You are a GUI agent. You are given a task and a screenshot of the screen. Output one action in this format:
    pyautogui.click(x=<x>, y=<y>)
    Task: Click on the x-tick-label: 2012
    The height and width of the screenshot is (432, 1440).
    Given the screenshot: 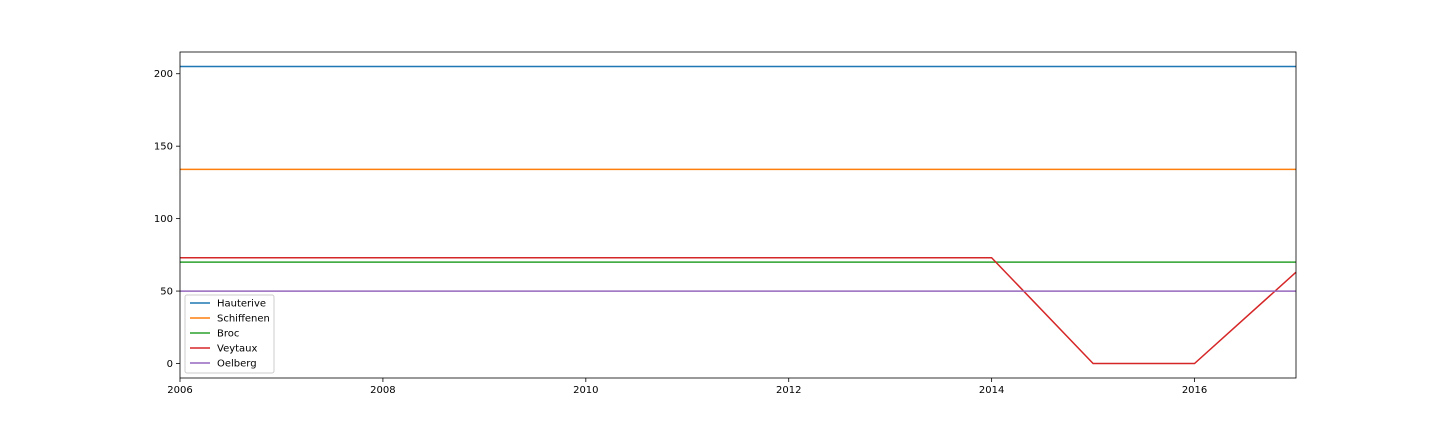 What is the action you would take?
    pyautogui.click(x=788, y=390)
    